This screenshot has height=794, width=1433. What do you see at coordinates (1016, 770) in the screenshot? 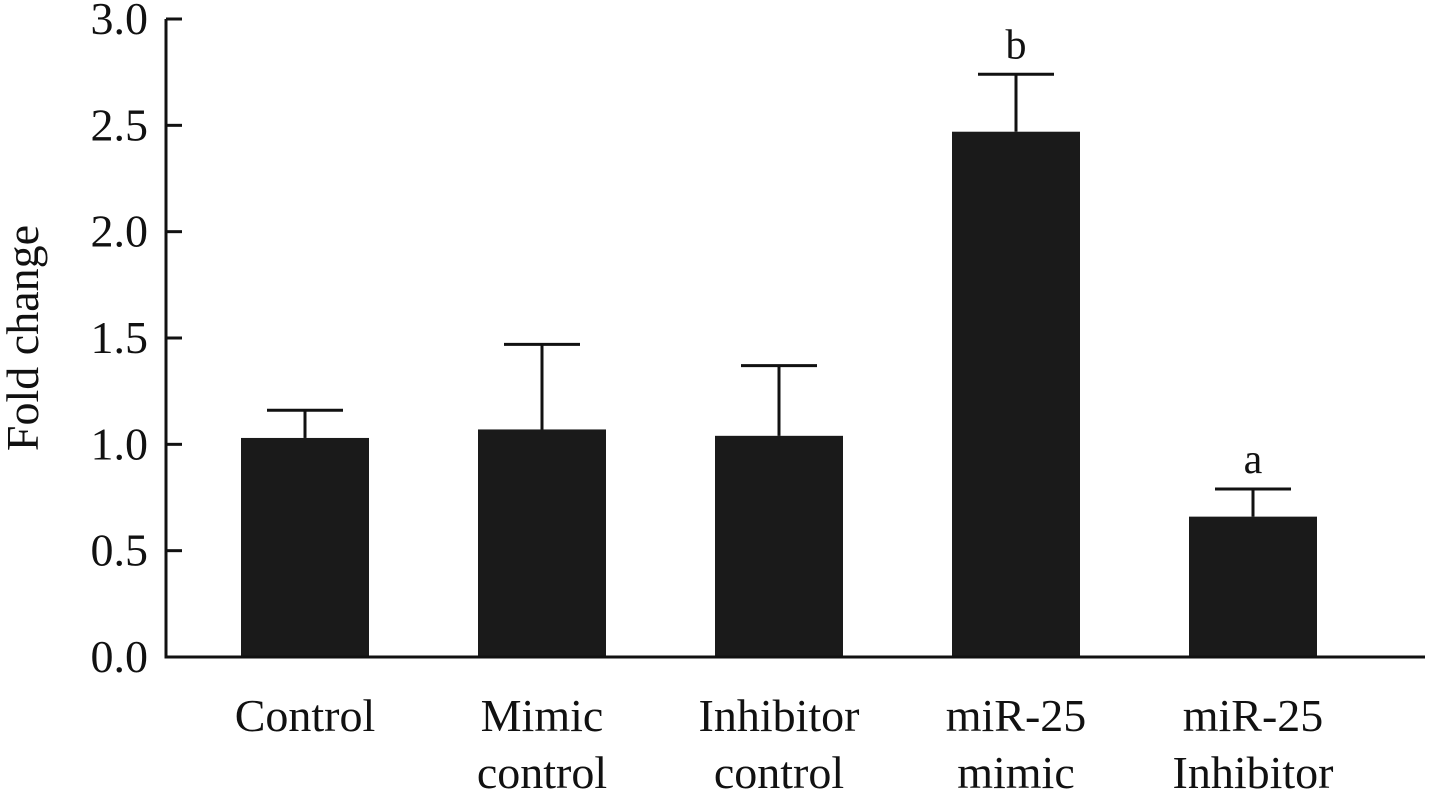
I see `x-tick-label-3-line-1: mimic` at bounding box center [1016, 770].